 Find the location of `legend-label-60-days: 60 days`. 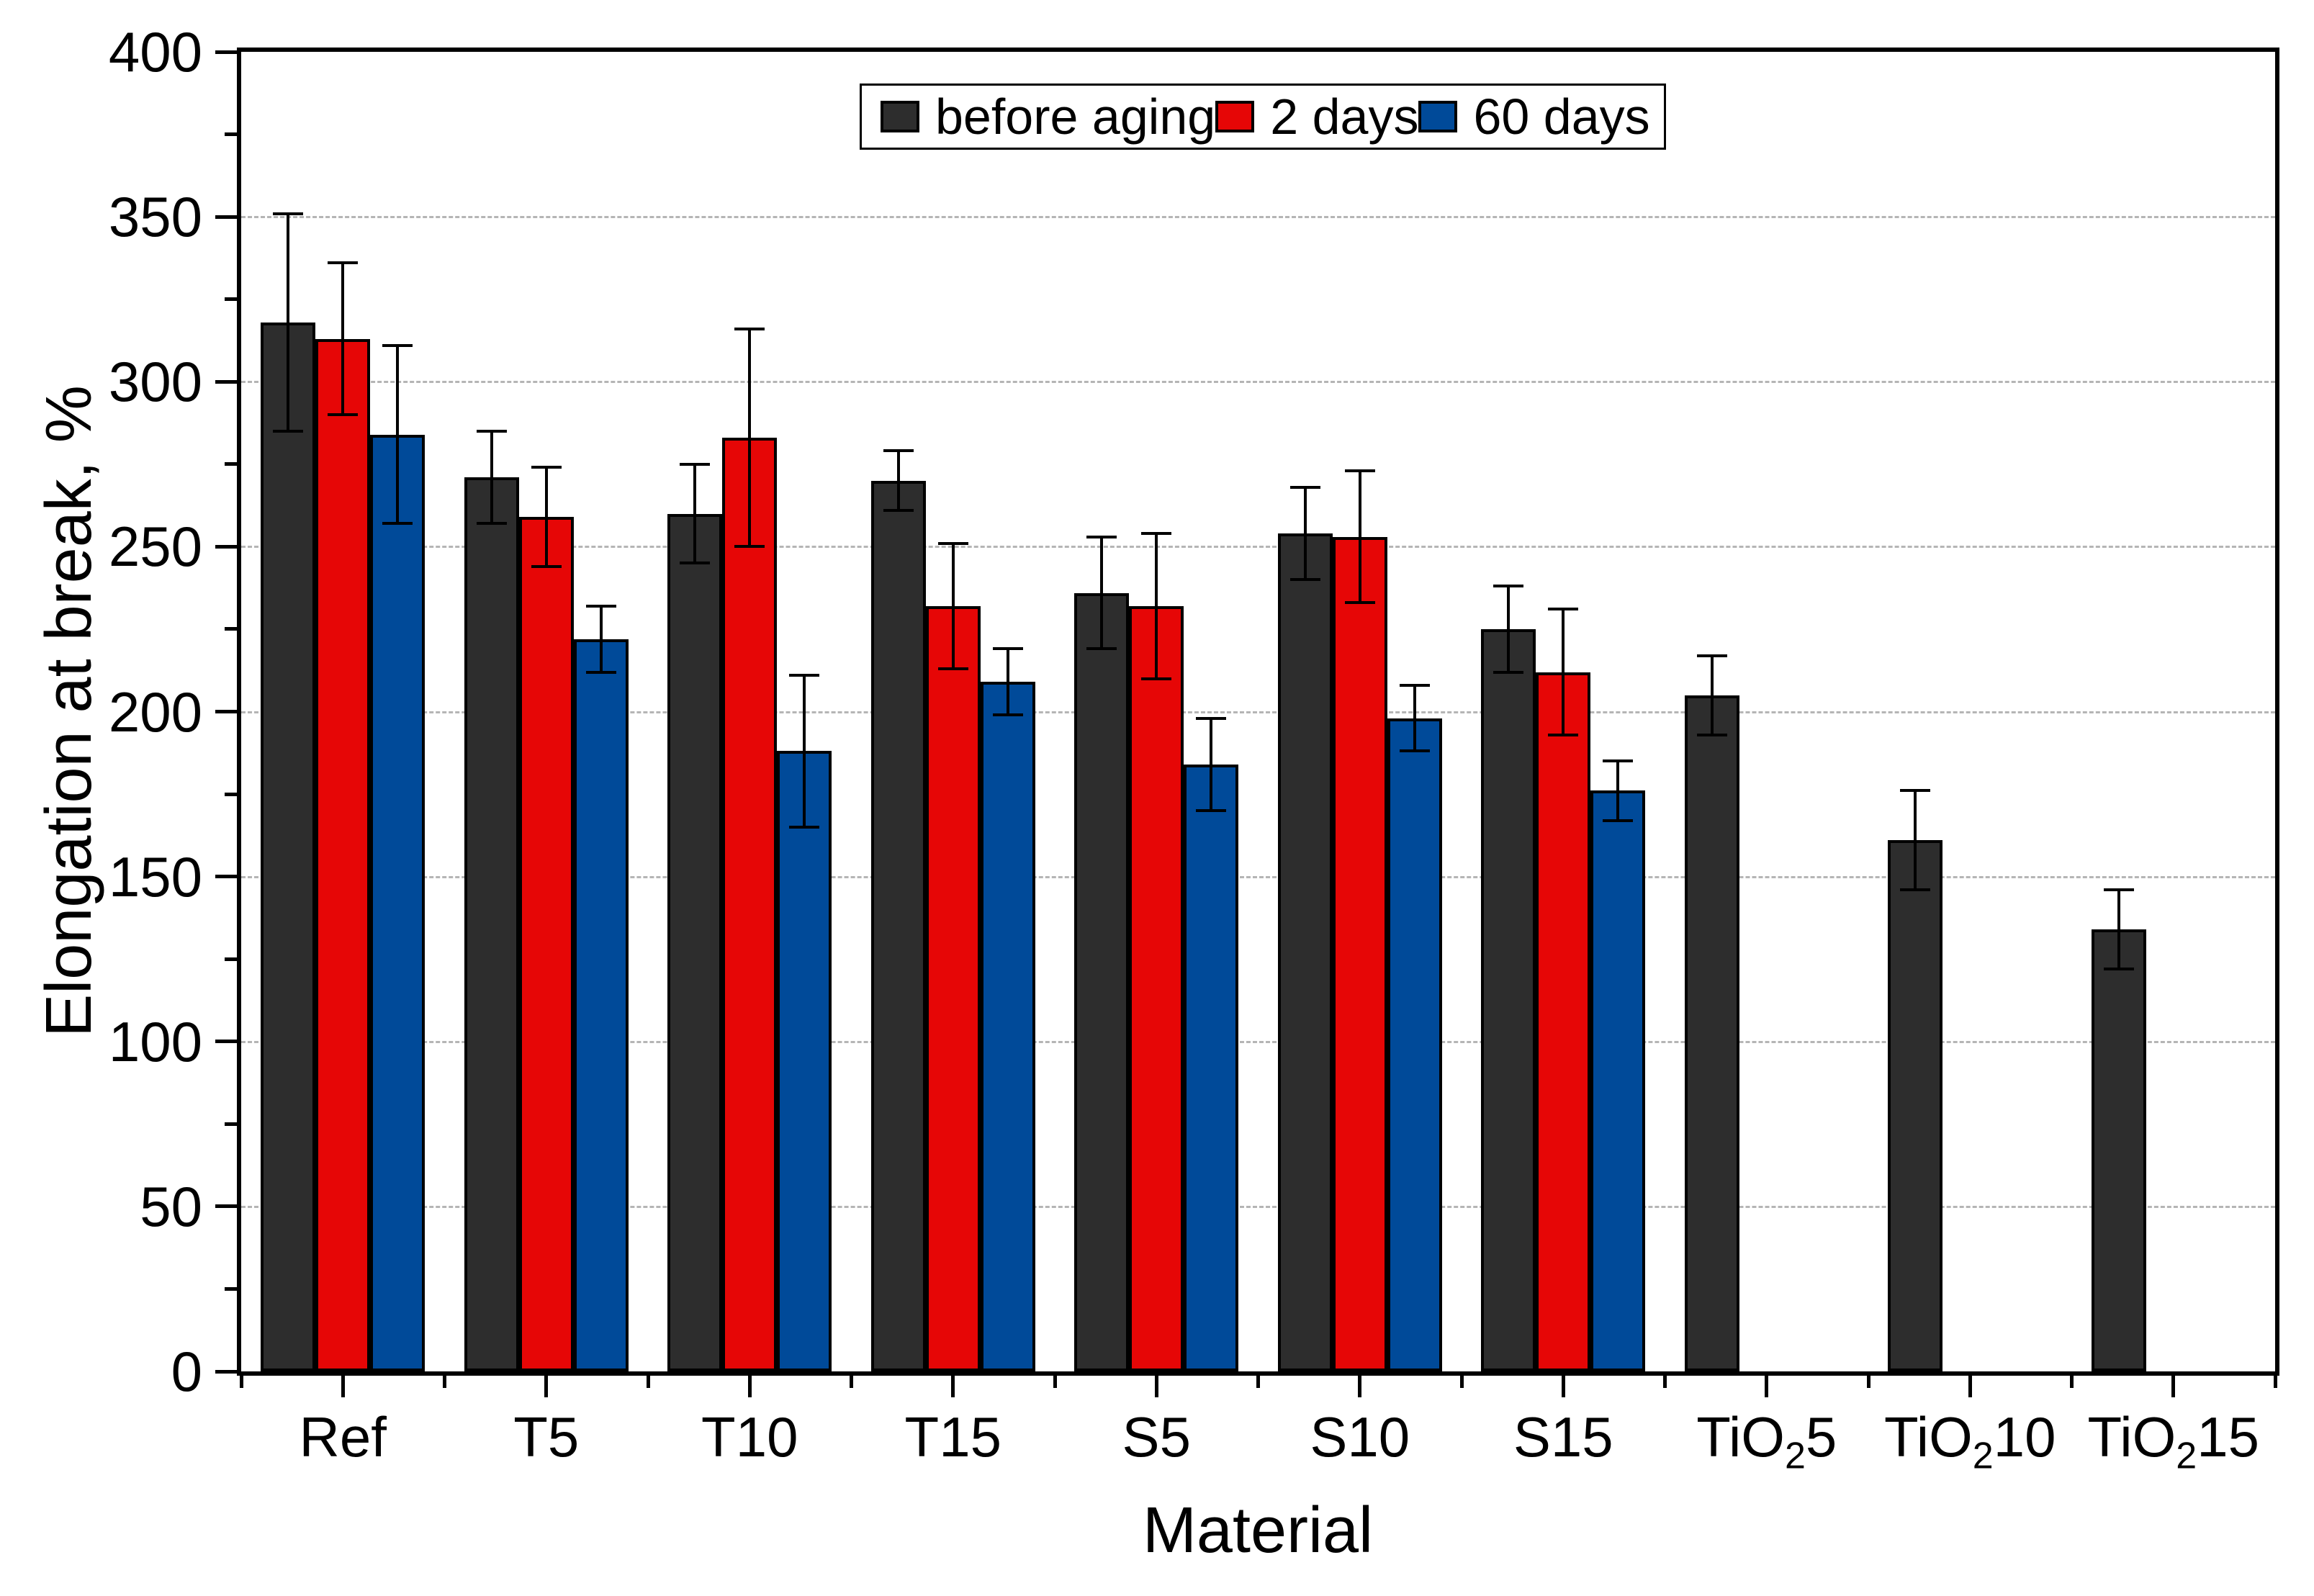

legend-label-60-days: 60 days is located at coordinates (1561, 117).